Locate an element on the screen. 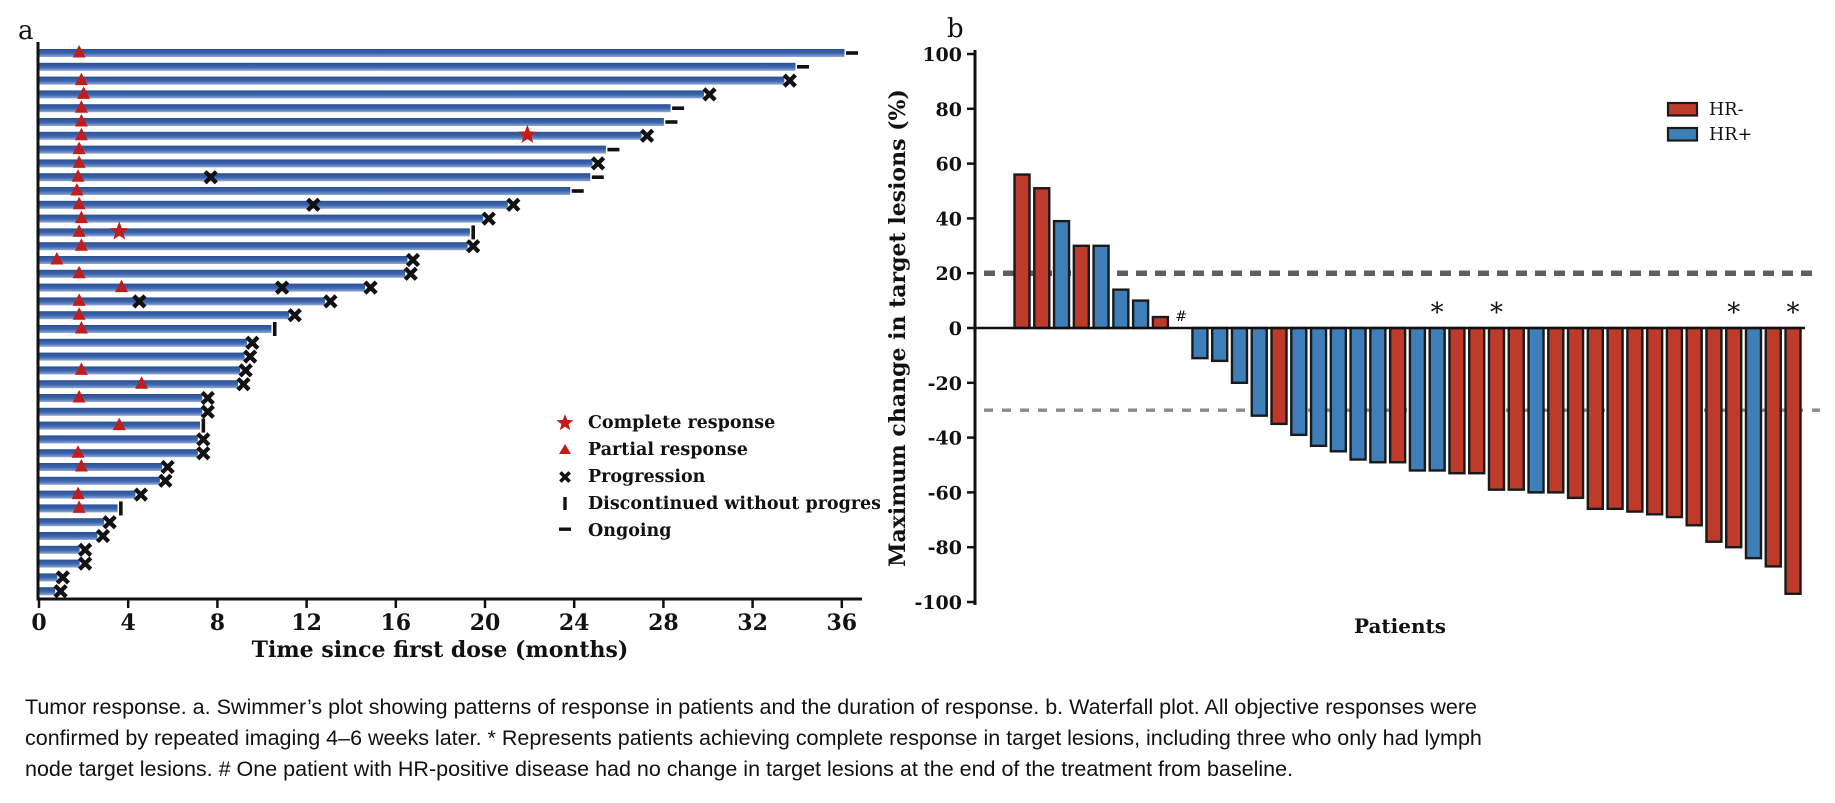 The height and width of the screenshot is (803, 1835). legend-label: Discontinued without progression is located at coordinates (734, 504).